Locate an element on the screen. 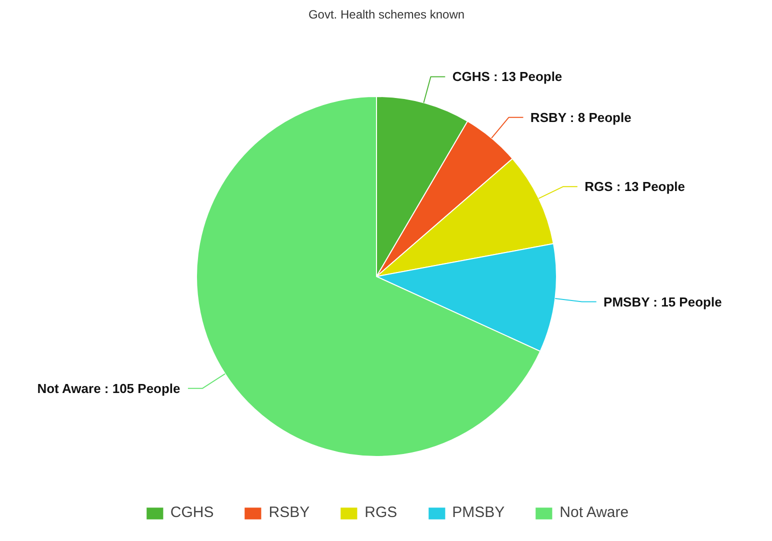 The height and width of the screenshot is (541, 772). legend-label: Not Aware is located at coordinates (594, 512).